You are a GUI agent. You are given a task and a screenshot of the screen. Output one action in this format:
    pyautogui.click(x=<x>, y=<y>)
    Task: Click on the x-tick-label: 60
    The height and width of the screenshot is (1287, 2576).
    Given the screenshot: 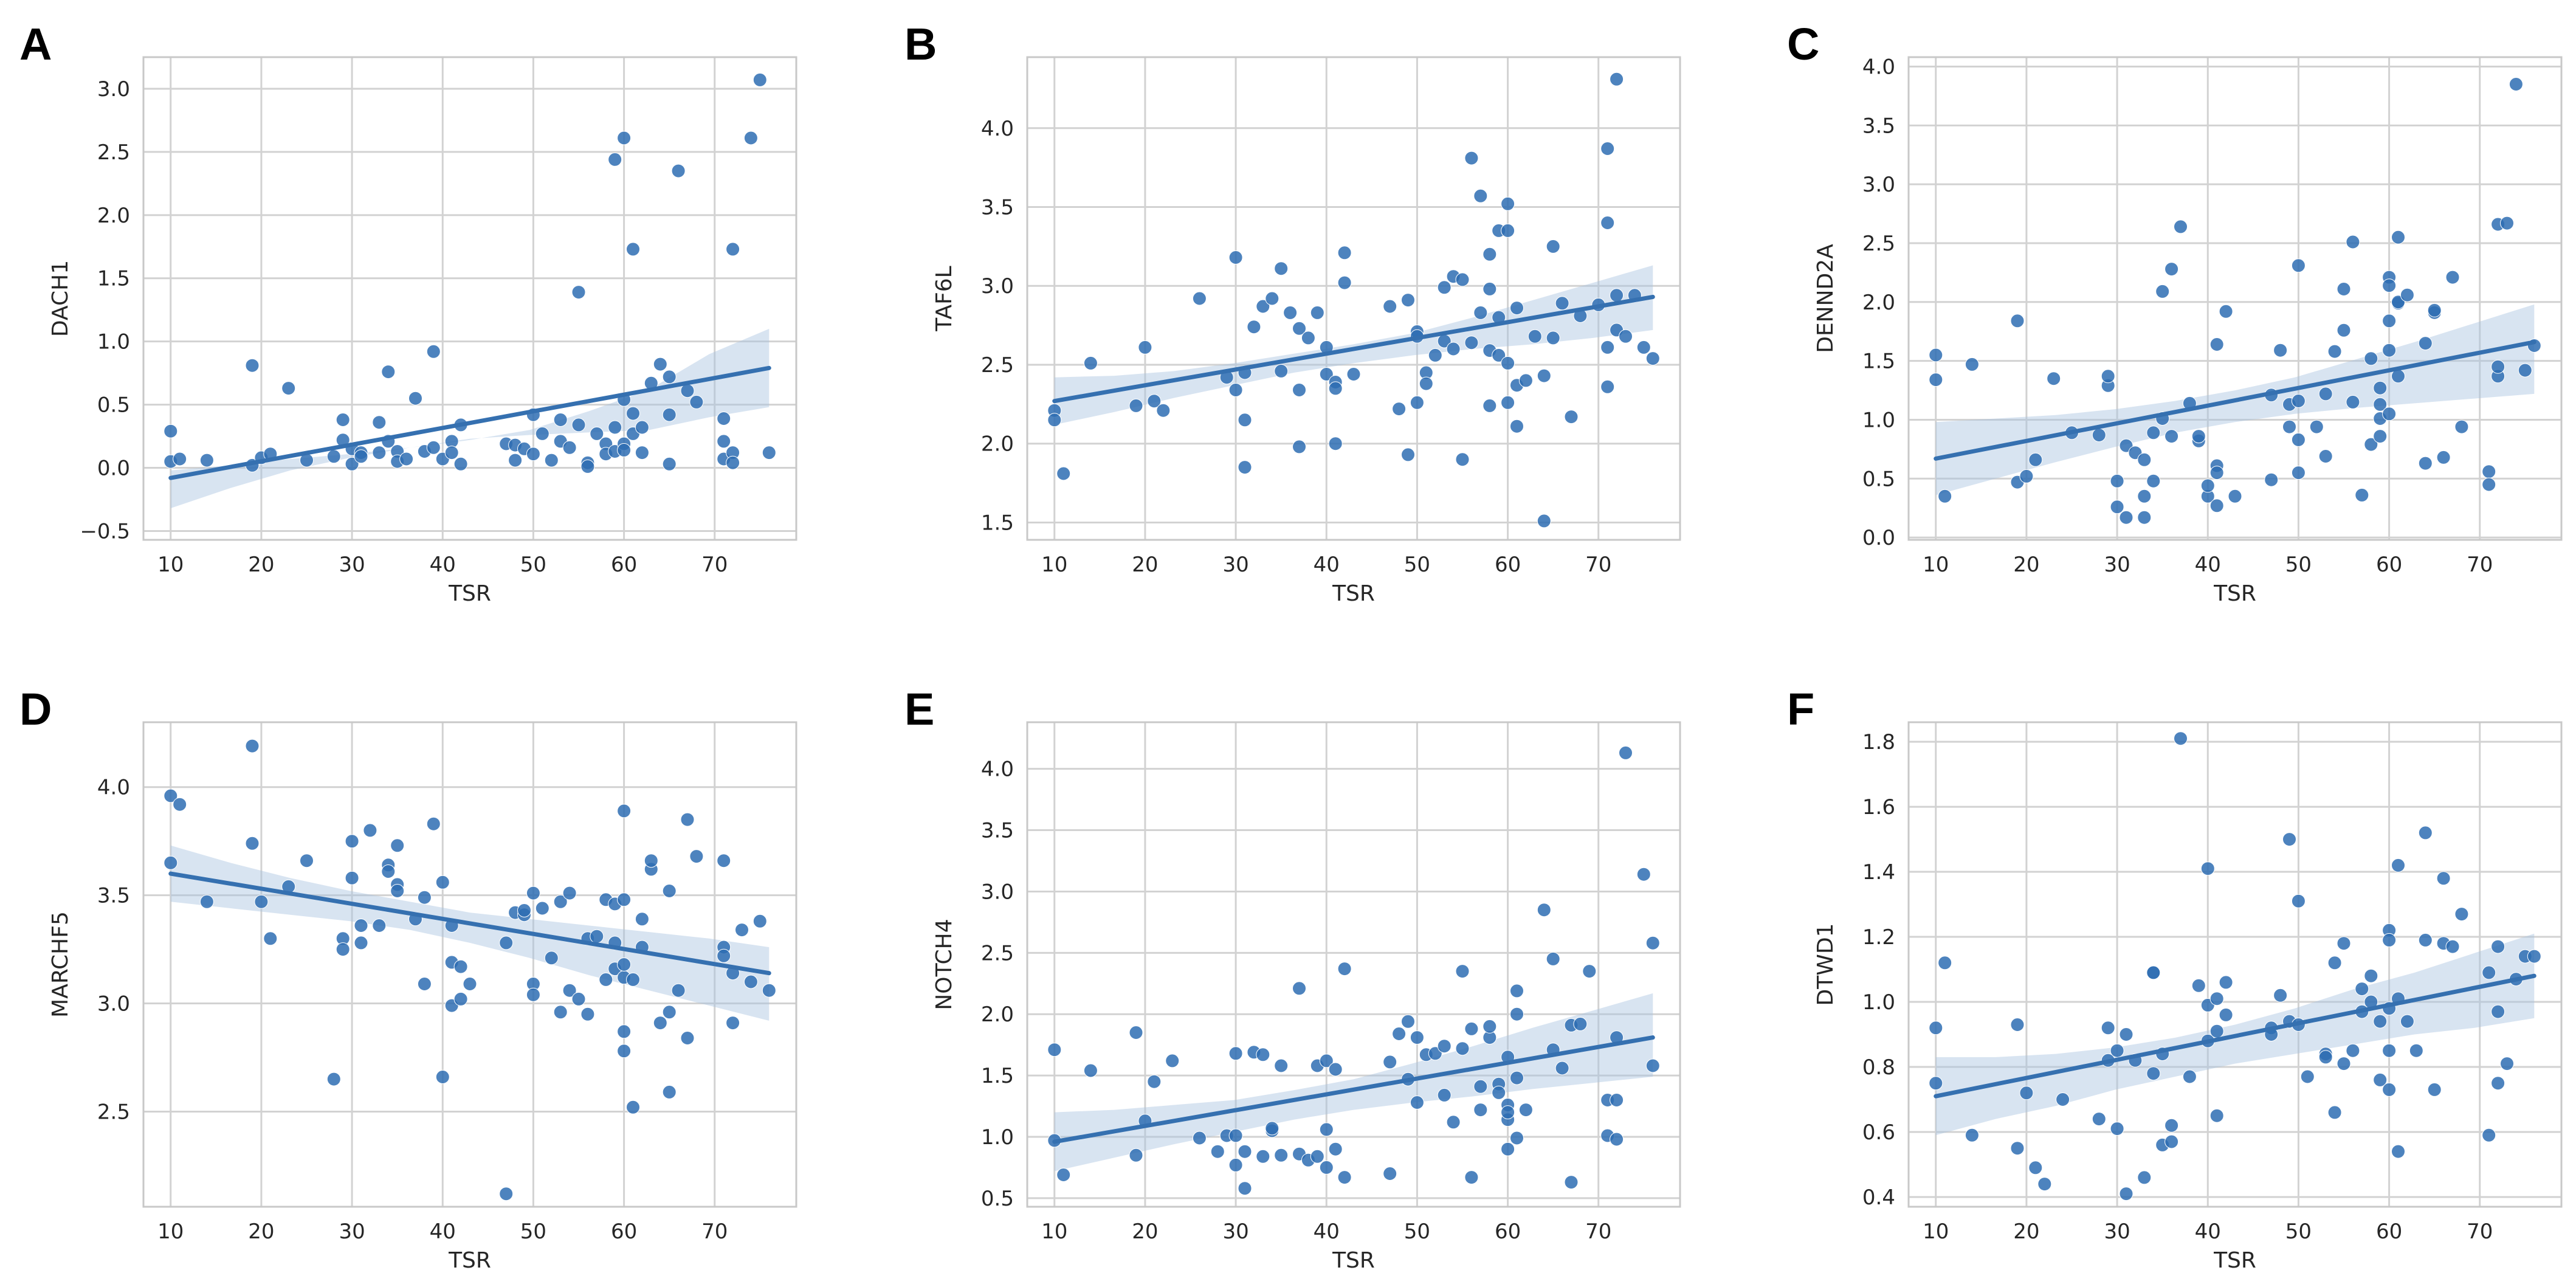 What is the action you would take?
    pyautogui.click(x=624, y=1232)
    